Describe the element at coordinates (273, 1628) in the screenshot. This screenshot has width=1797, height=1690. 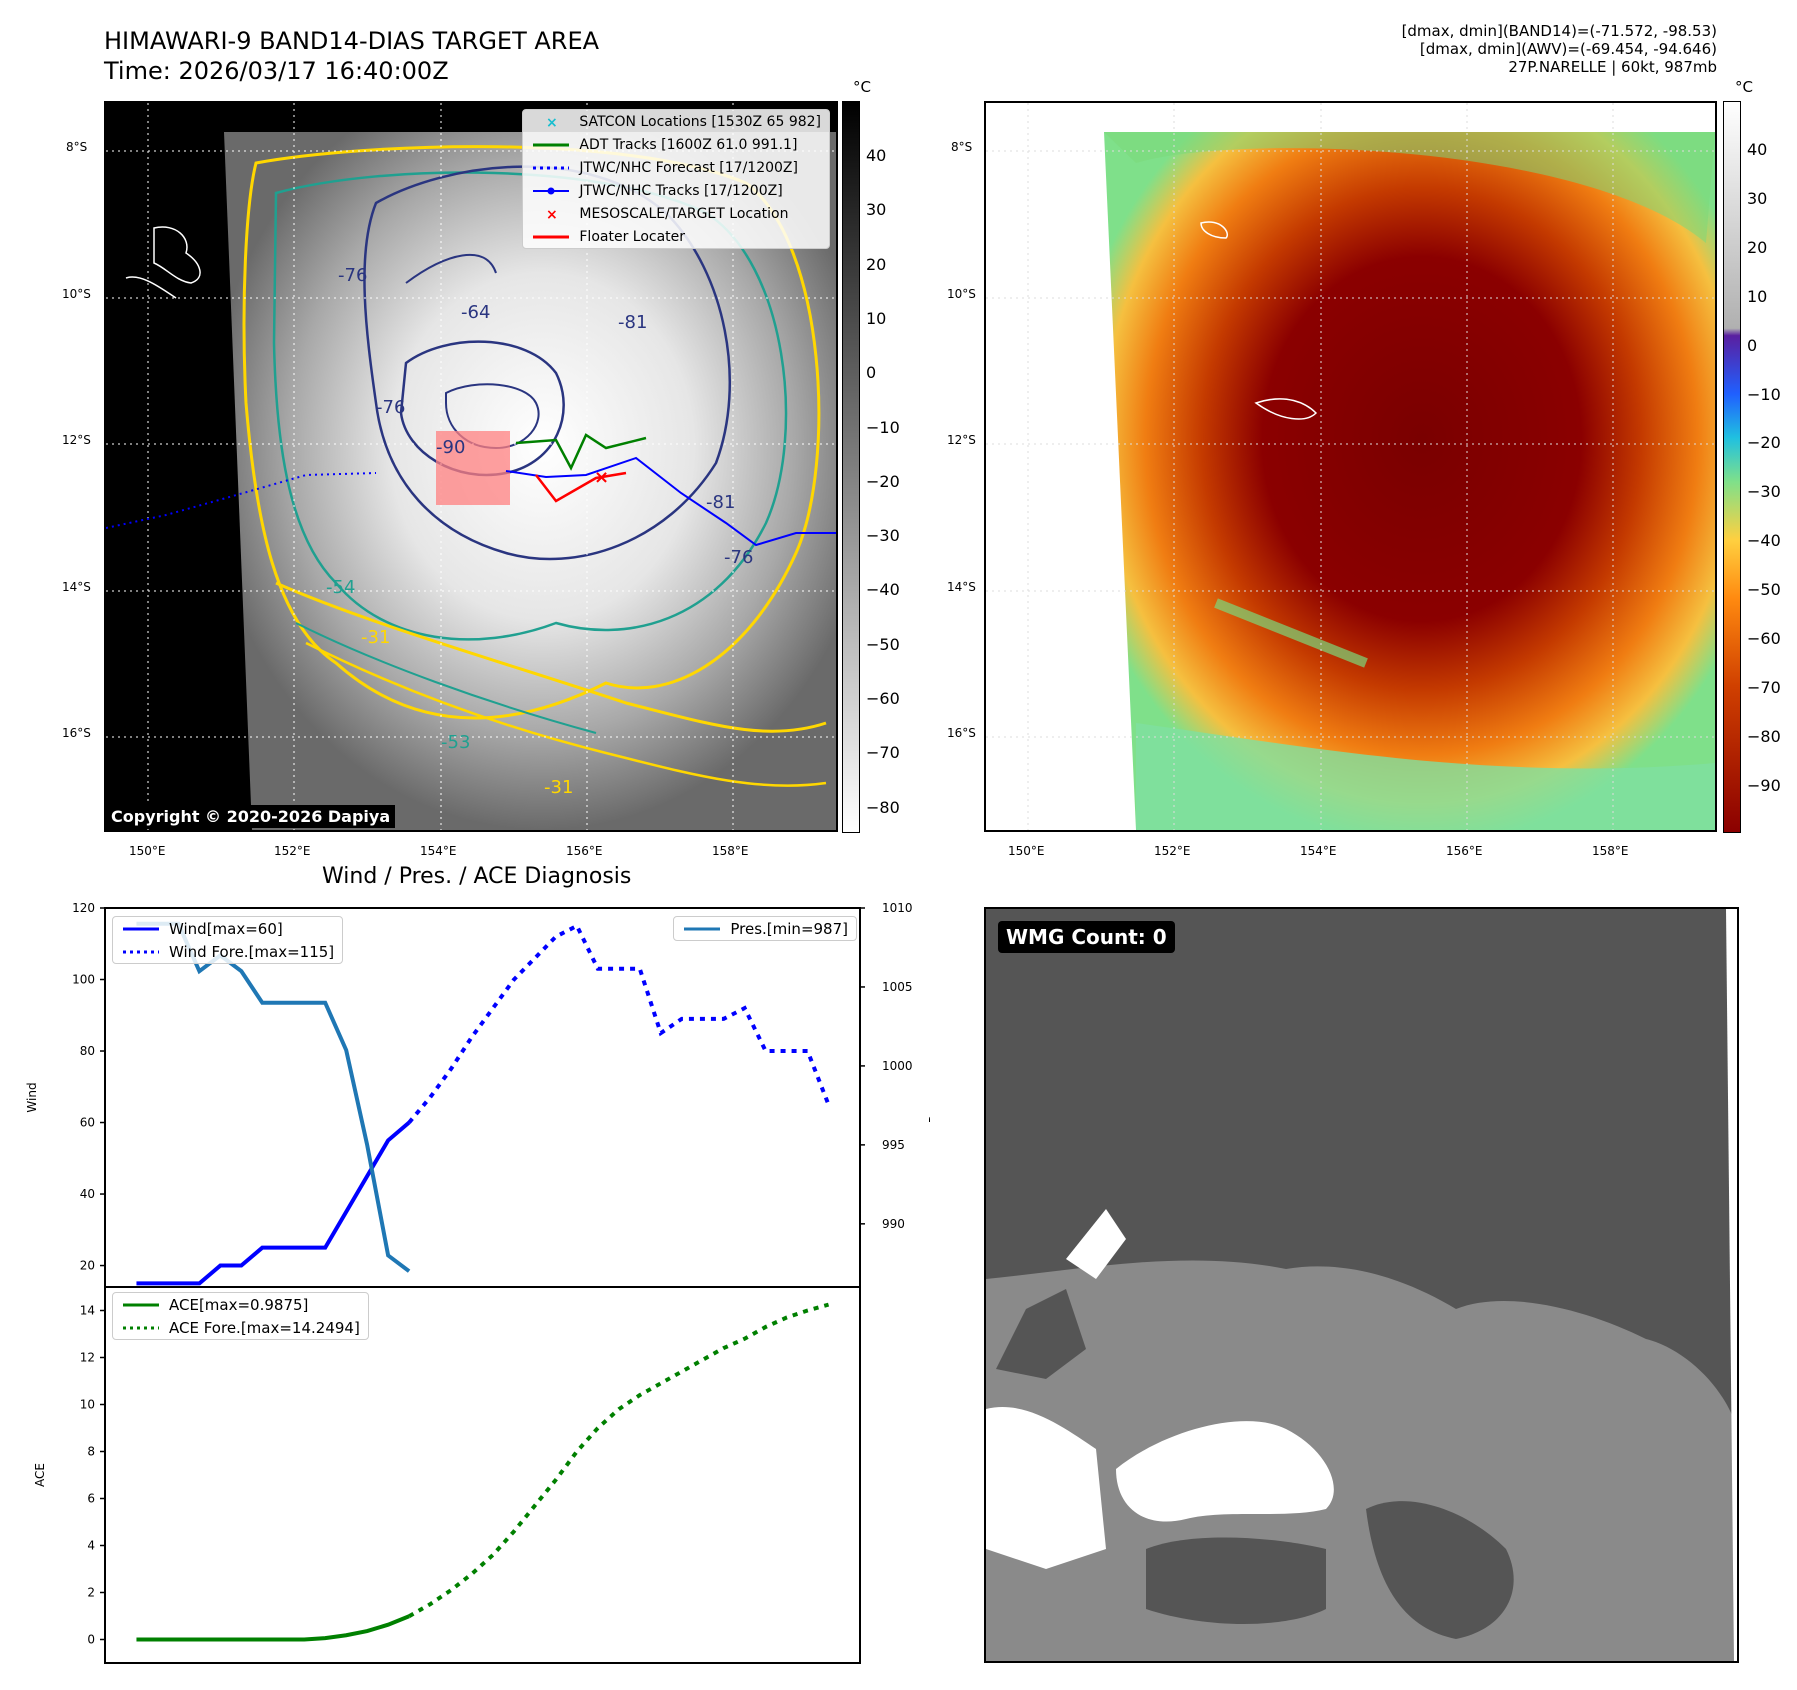
I see `ace-series-line` at that location.